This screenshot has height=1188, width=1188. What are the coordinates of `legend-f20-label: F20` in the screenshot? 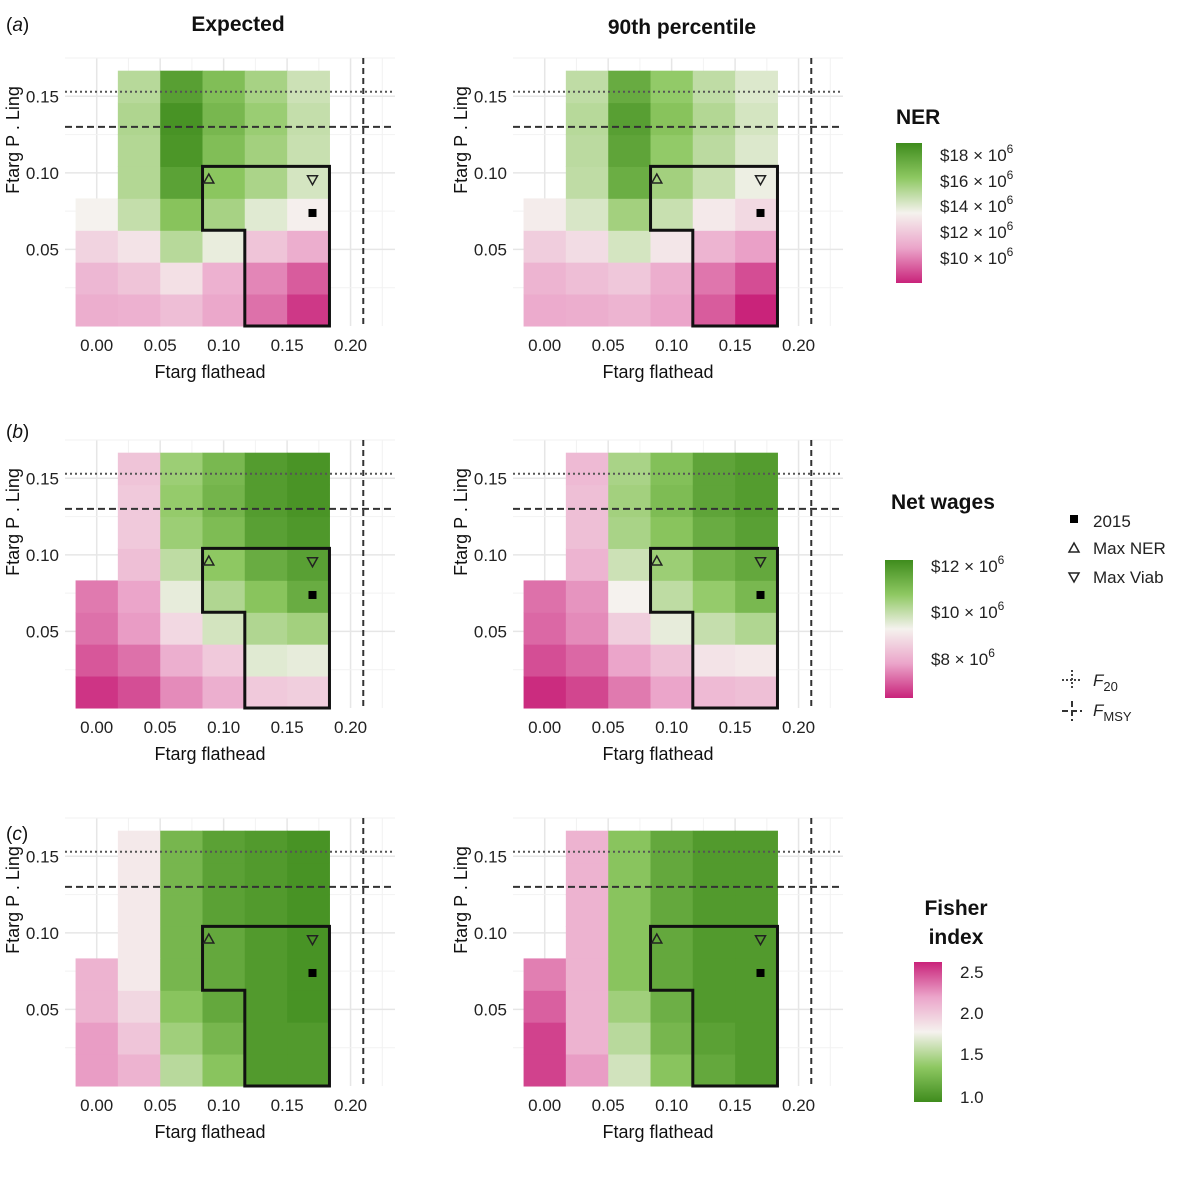 It's located at (1105, 682).